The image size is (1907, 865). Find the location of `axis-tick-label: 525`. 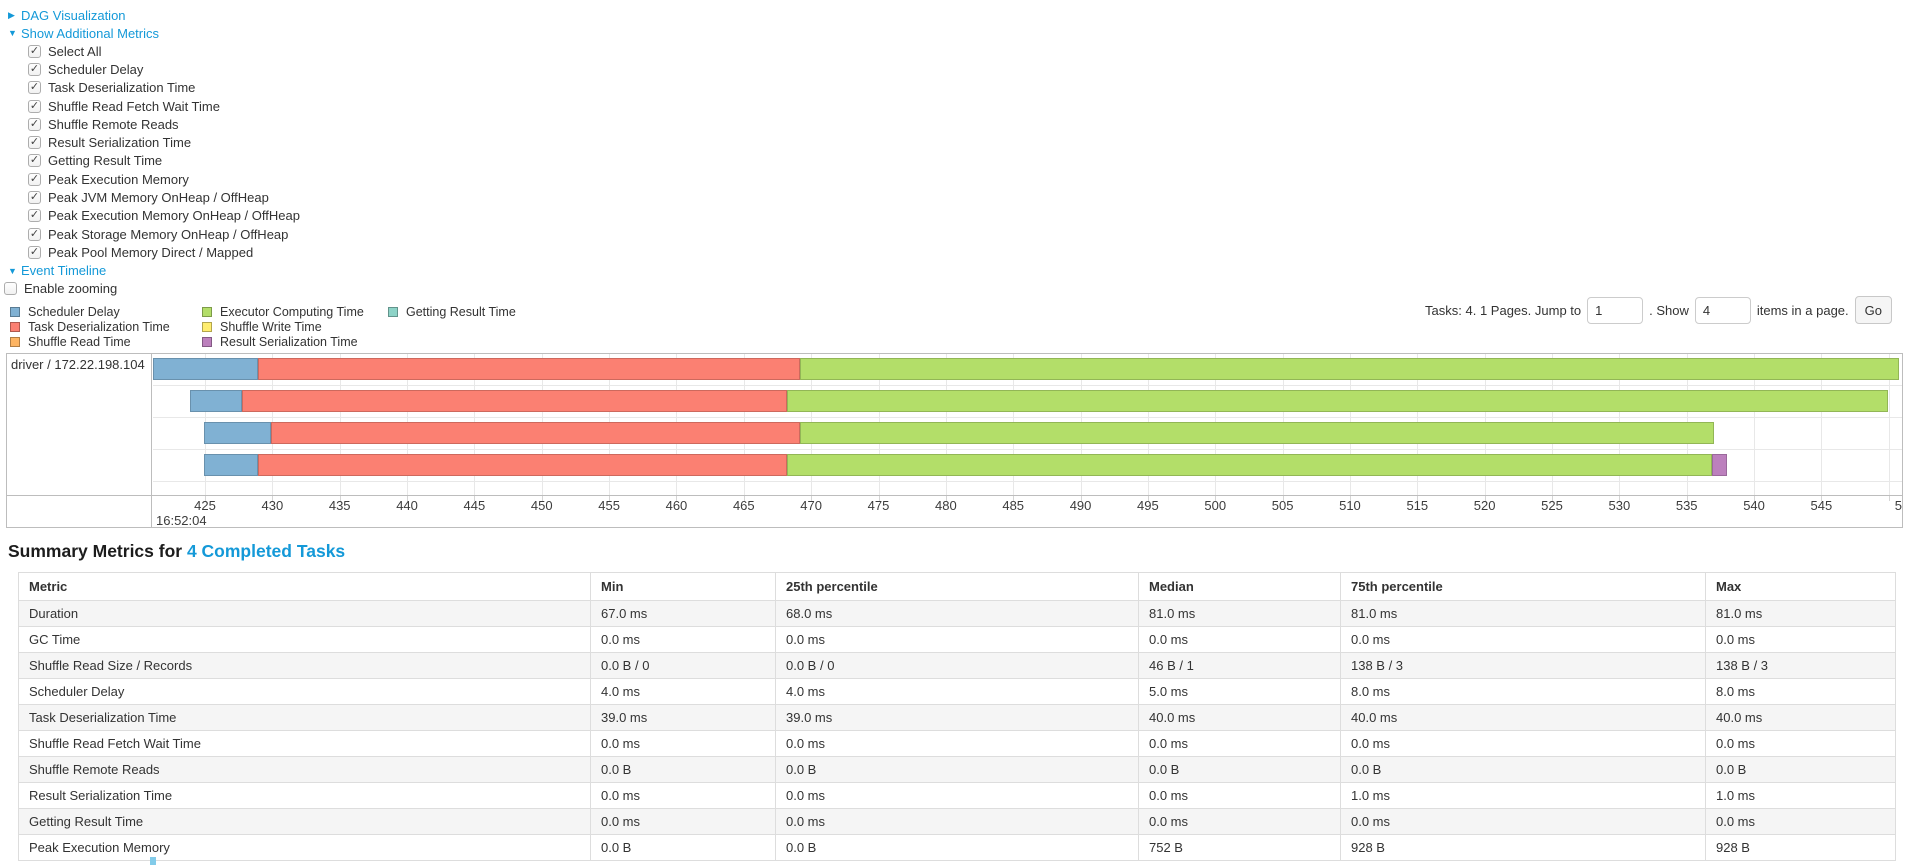

axis-tick-label: 525 is located at coordinates (1552, 505).